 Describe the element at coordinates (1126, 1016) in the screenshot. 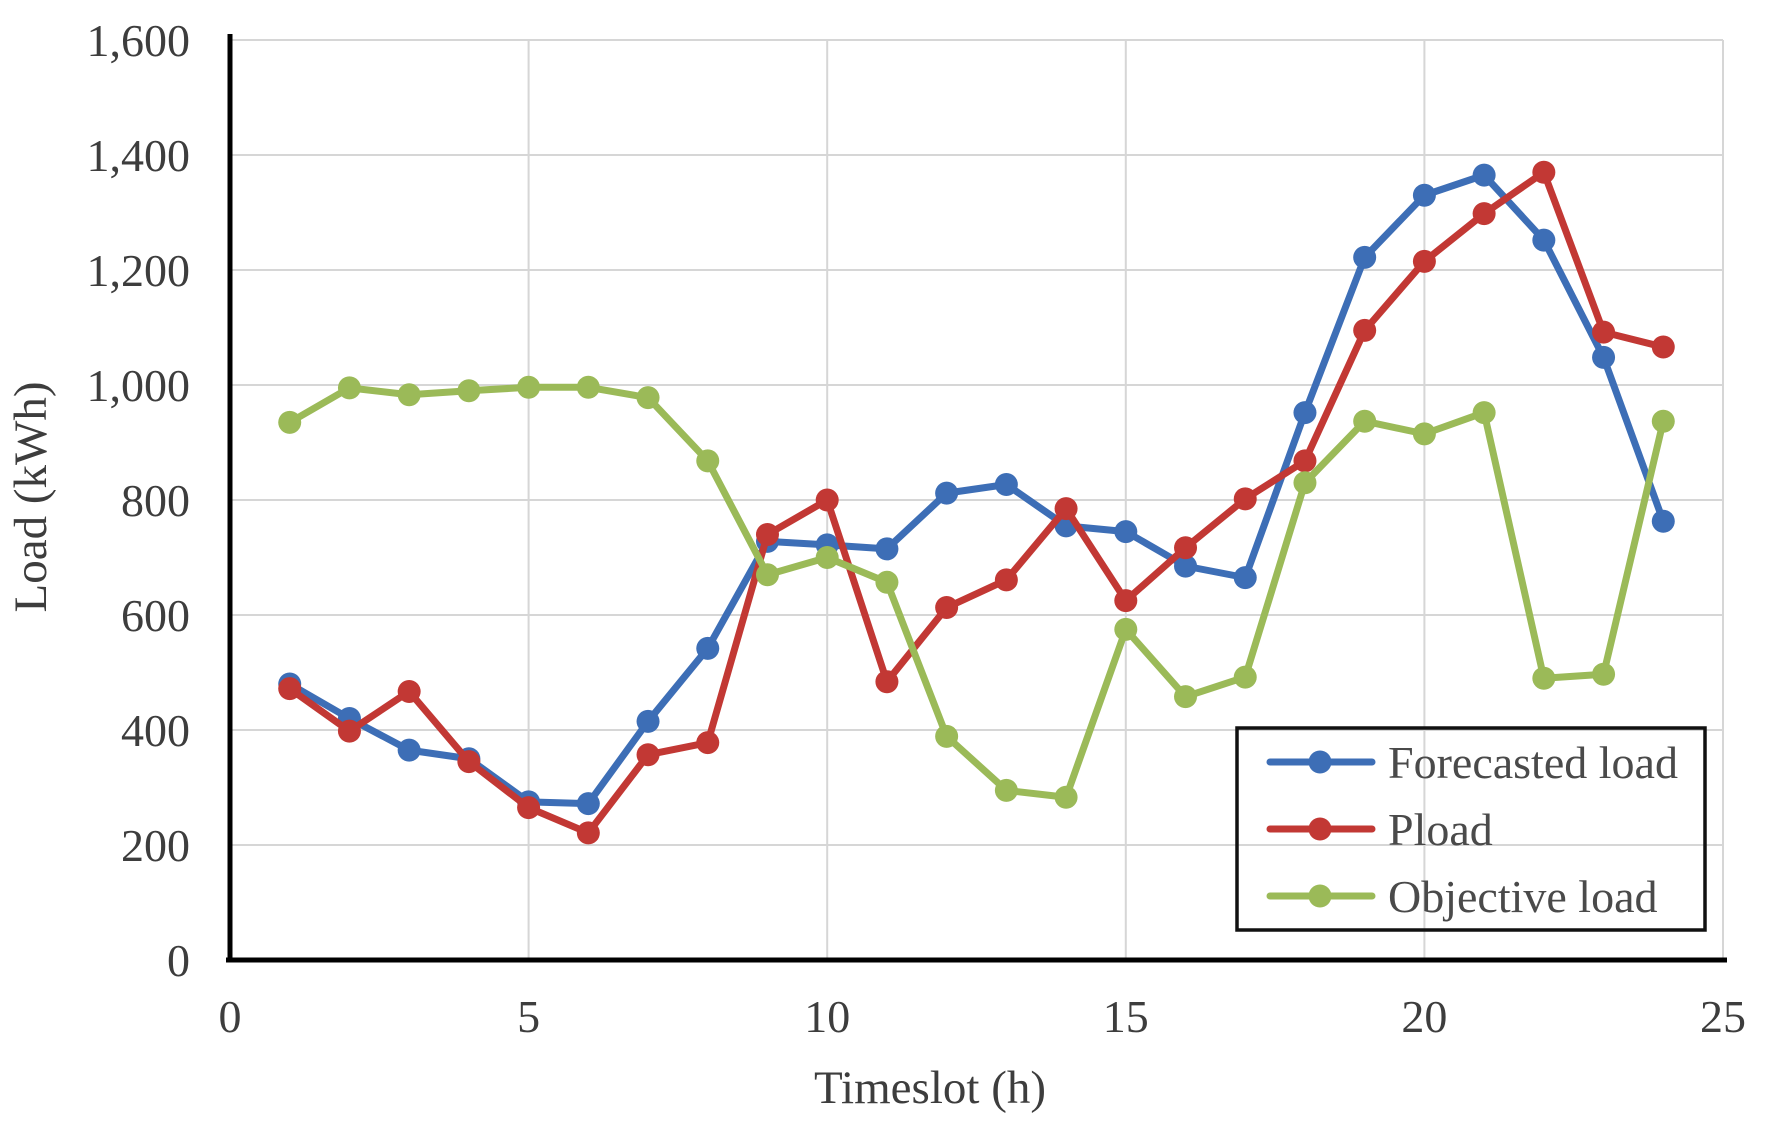

I see `x-tick-label: 15` at that location.